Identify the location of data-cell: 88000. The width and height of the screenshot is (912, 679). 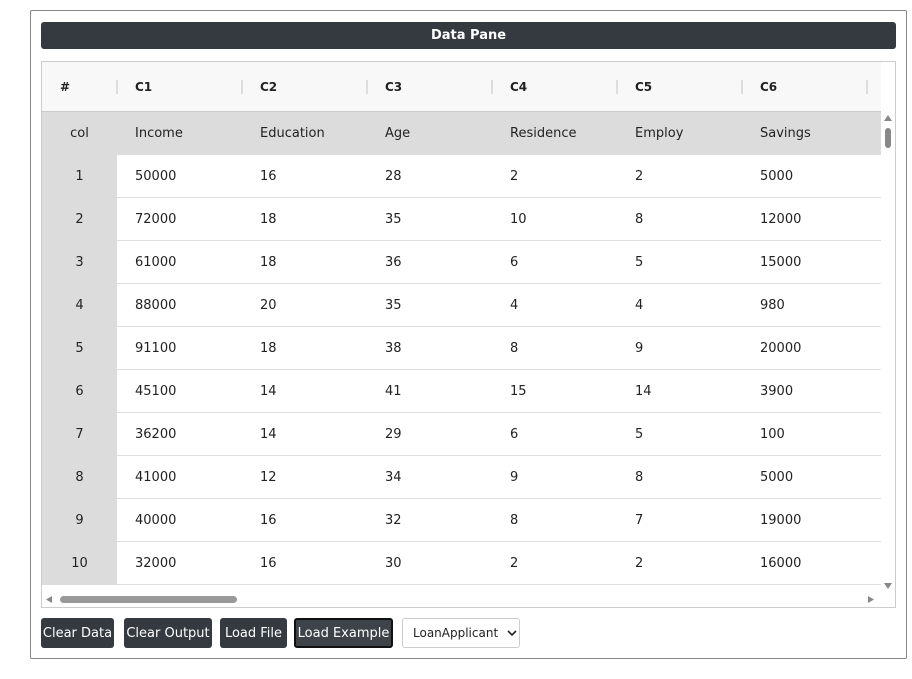
(156, 305).